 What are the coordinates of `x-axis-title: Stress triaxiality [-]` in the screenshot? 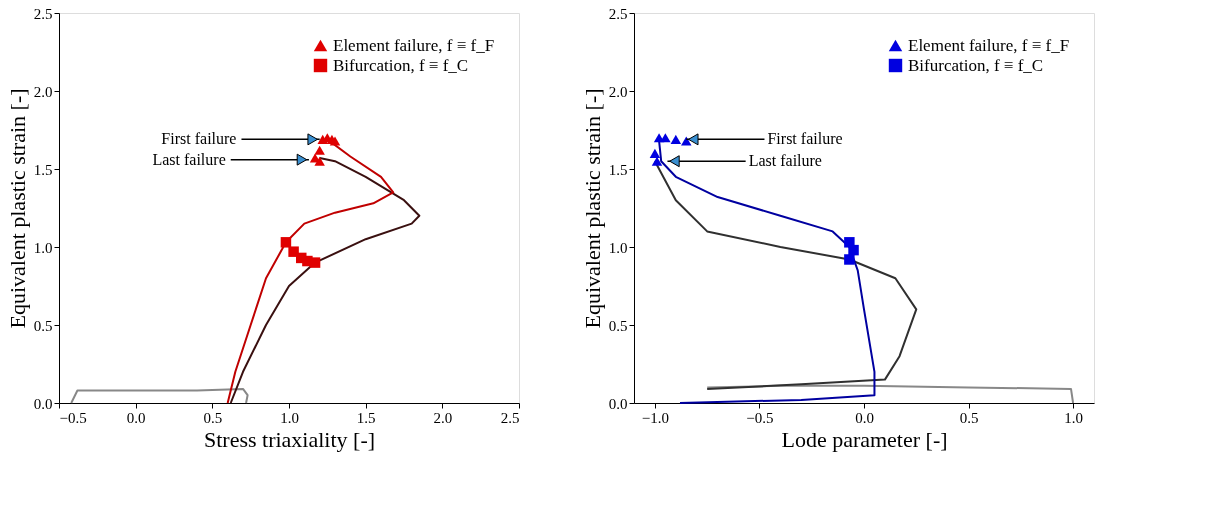 It's located at (289, 439).